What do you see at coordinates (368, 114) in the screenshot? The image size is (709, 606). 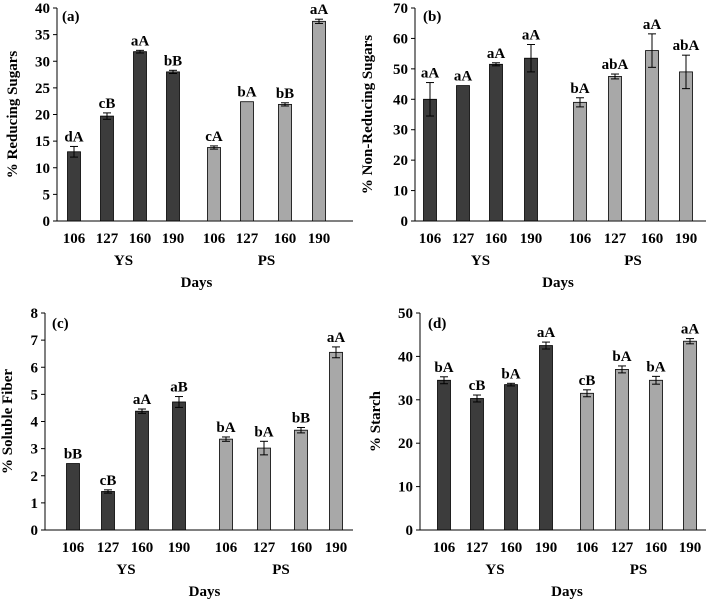 I see `y-axis-title: % Non-Reducing Sugars` at bounding box center [368, 114].